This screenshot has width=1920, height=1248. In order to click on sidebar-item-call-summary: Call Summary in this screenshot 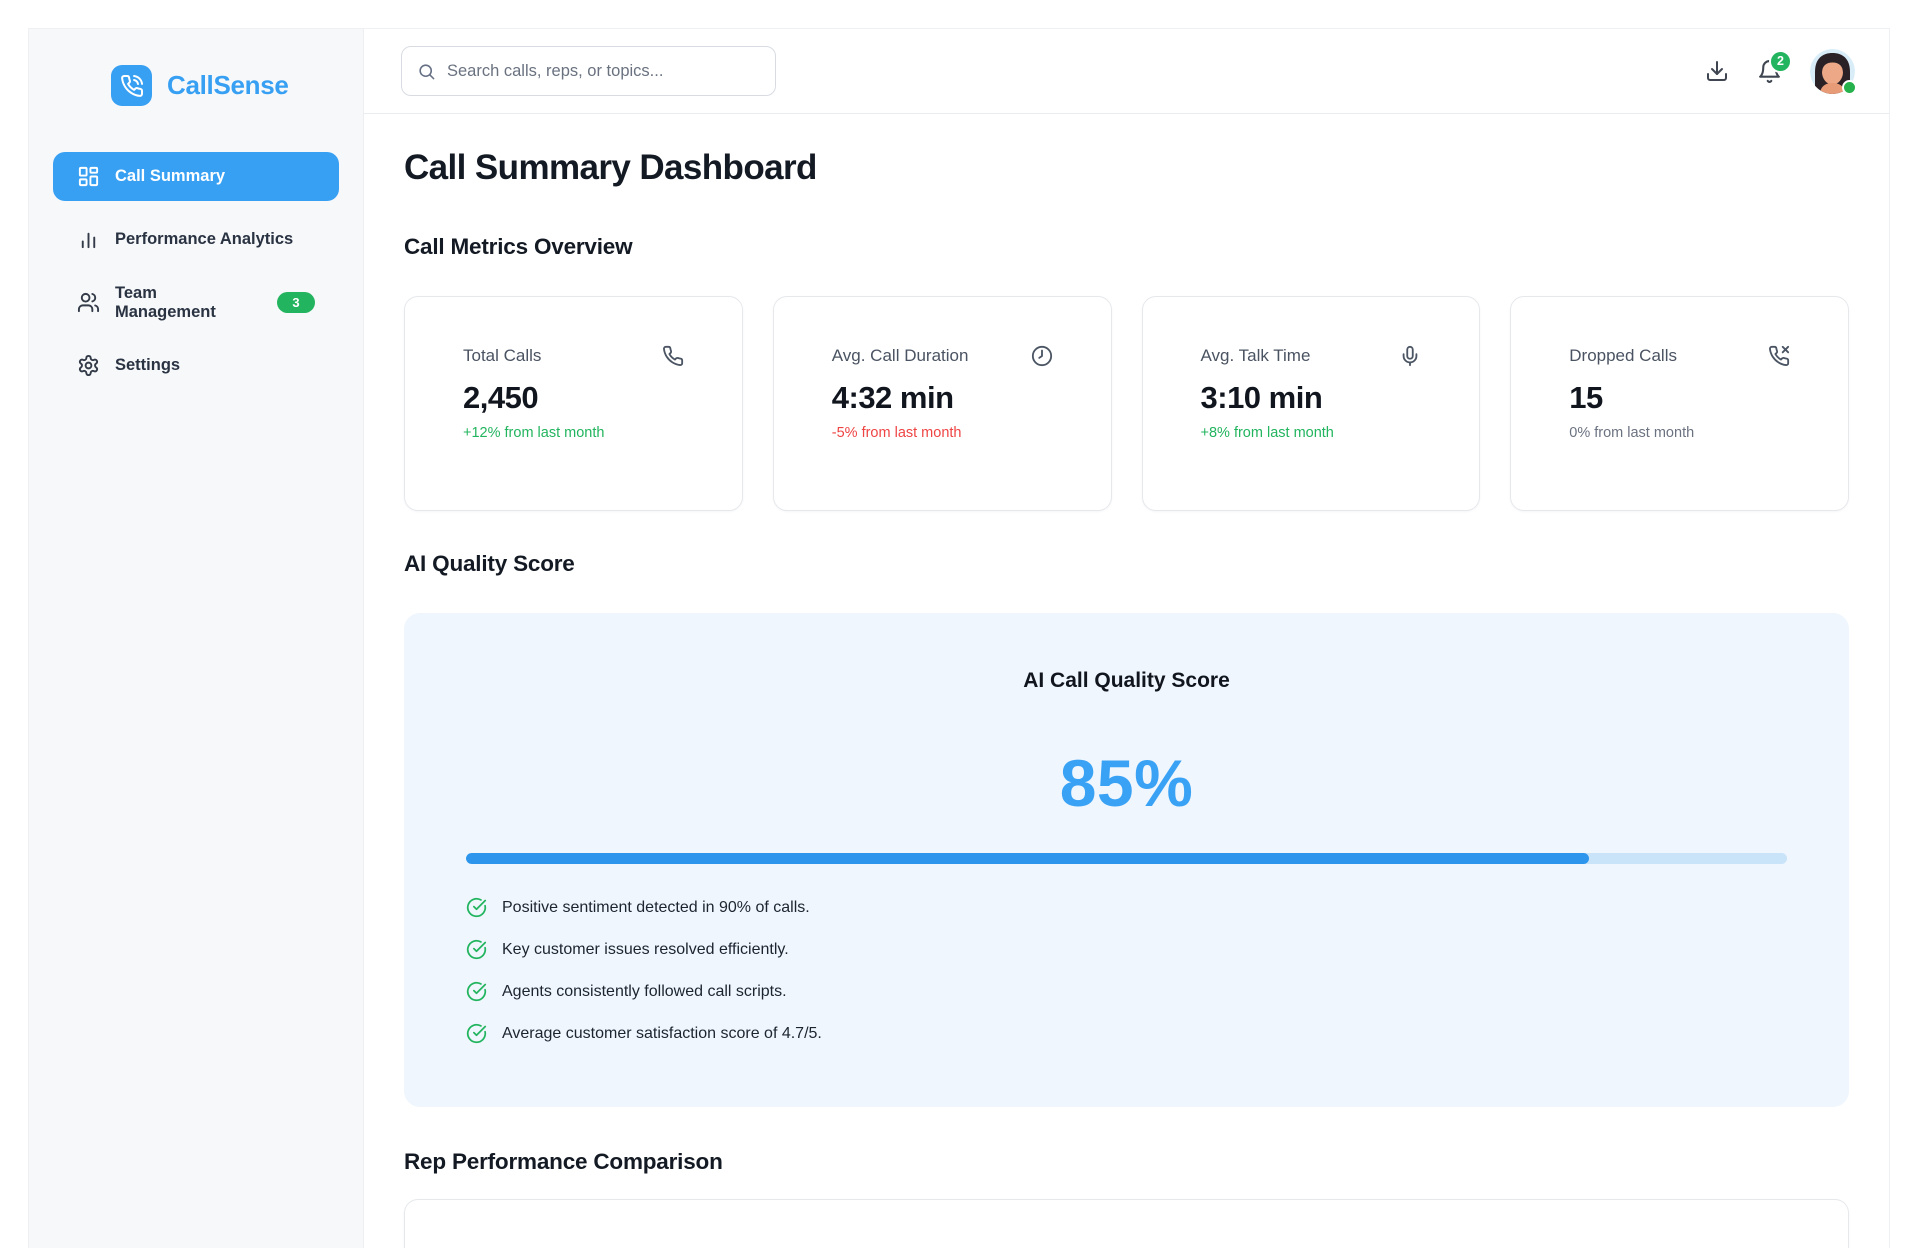, I will do `click(196, 176)`.